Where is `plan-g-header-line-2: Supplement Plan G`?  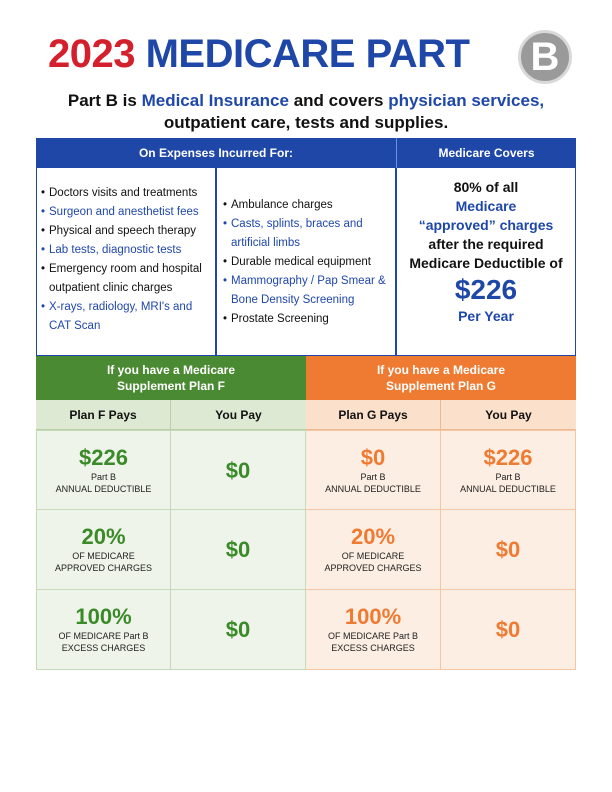 plan-g-header-line-2: Supplement Plan G is located at coordinates (440, 386).